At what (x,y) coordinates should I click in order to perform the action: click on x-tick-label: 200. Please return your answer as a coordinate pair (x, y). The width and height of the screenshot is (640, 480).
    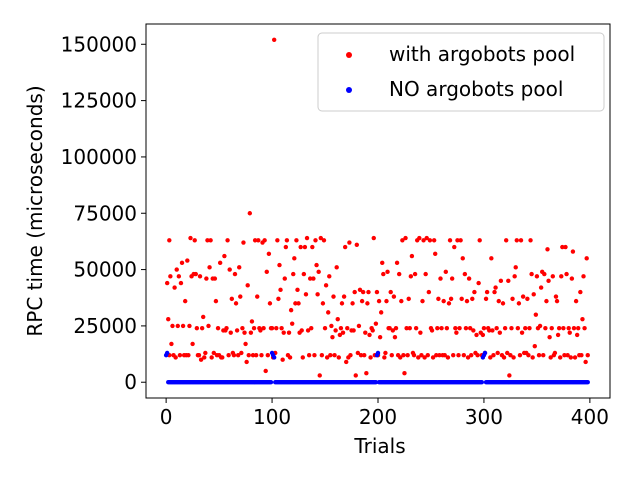
    Looking at the image, I should click on (378, 417).